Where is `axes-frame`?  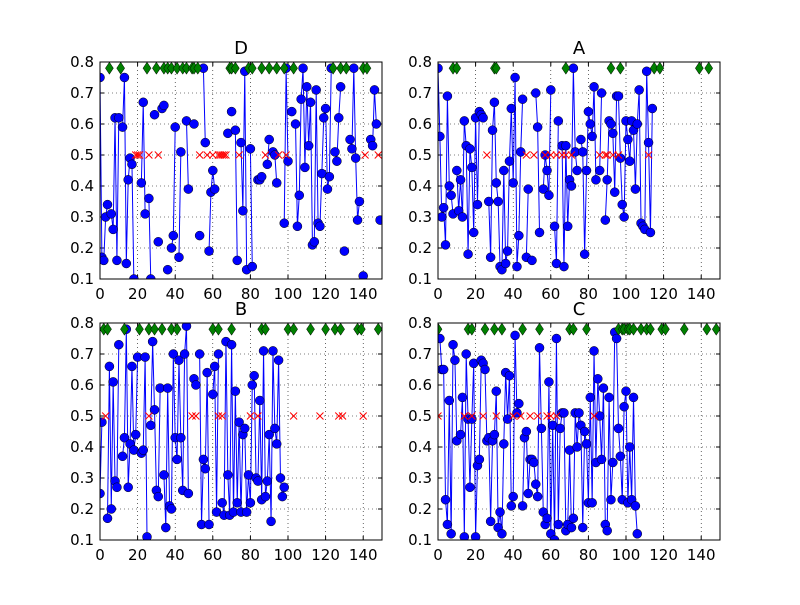
axes-frame is located at coordinates (241, 170).